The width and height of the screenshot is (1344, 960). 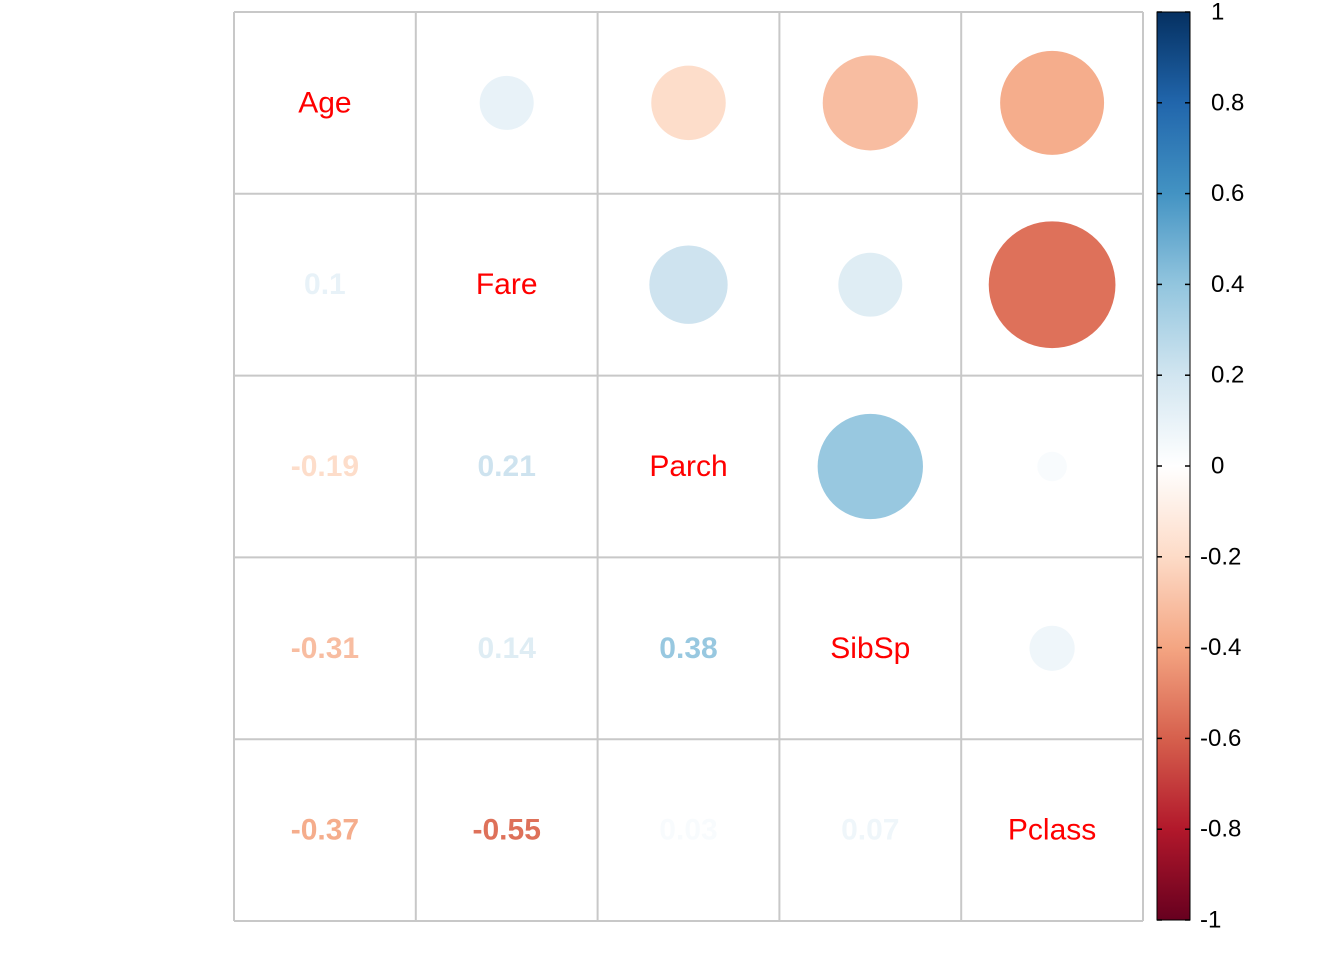 I want to click on colorbar-tick-label: 0, so click(x=1217, y=466).